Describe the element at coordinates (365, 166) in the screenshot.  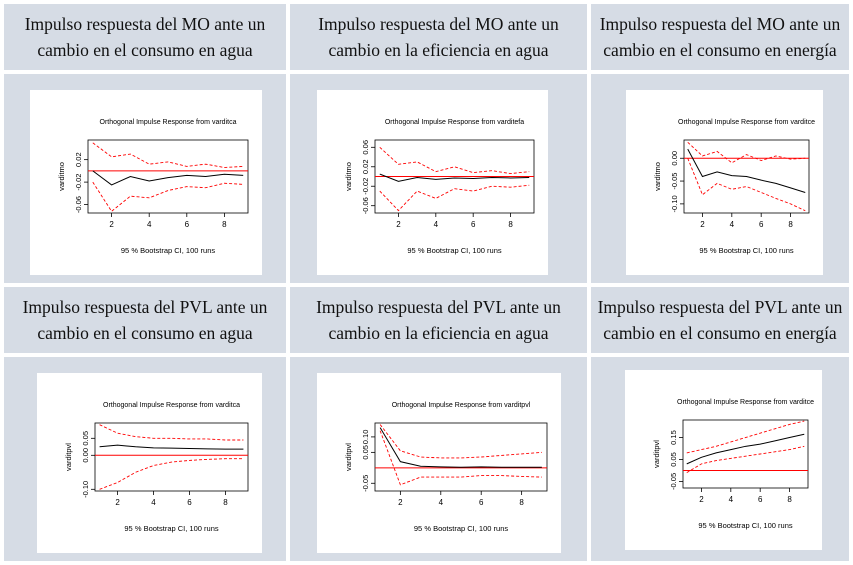
I see `y-tick-label: 0.02` at that location.